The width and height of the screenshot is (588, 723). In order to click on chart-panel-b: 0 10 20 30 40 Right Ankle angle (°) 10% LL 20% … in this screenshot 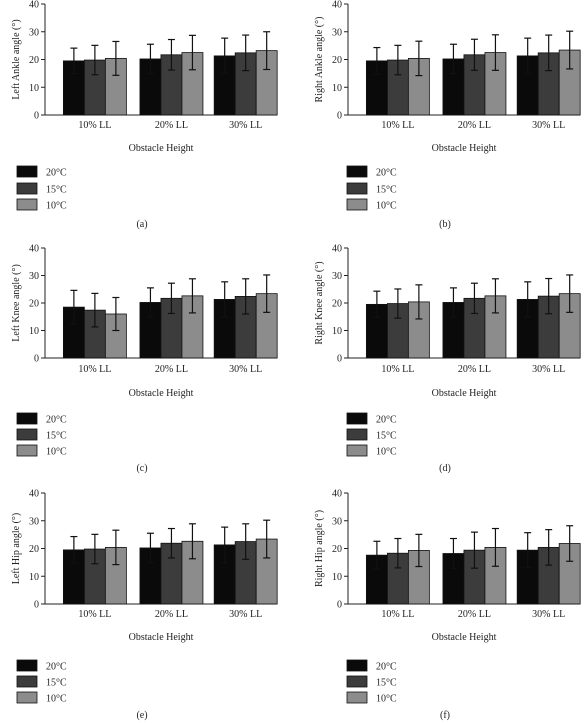, I will do `click(447, 115)`.